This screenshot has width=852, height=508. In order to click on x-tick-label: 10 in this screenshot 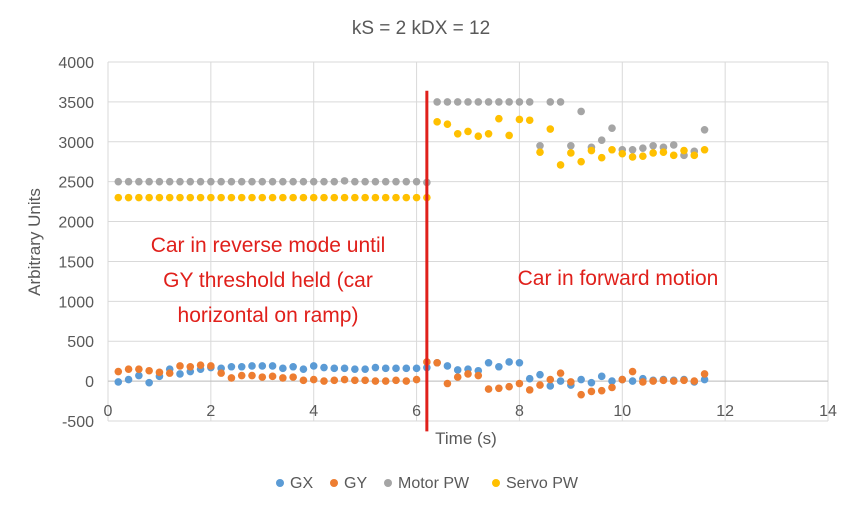, I will do `click(622, 411)`.